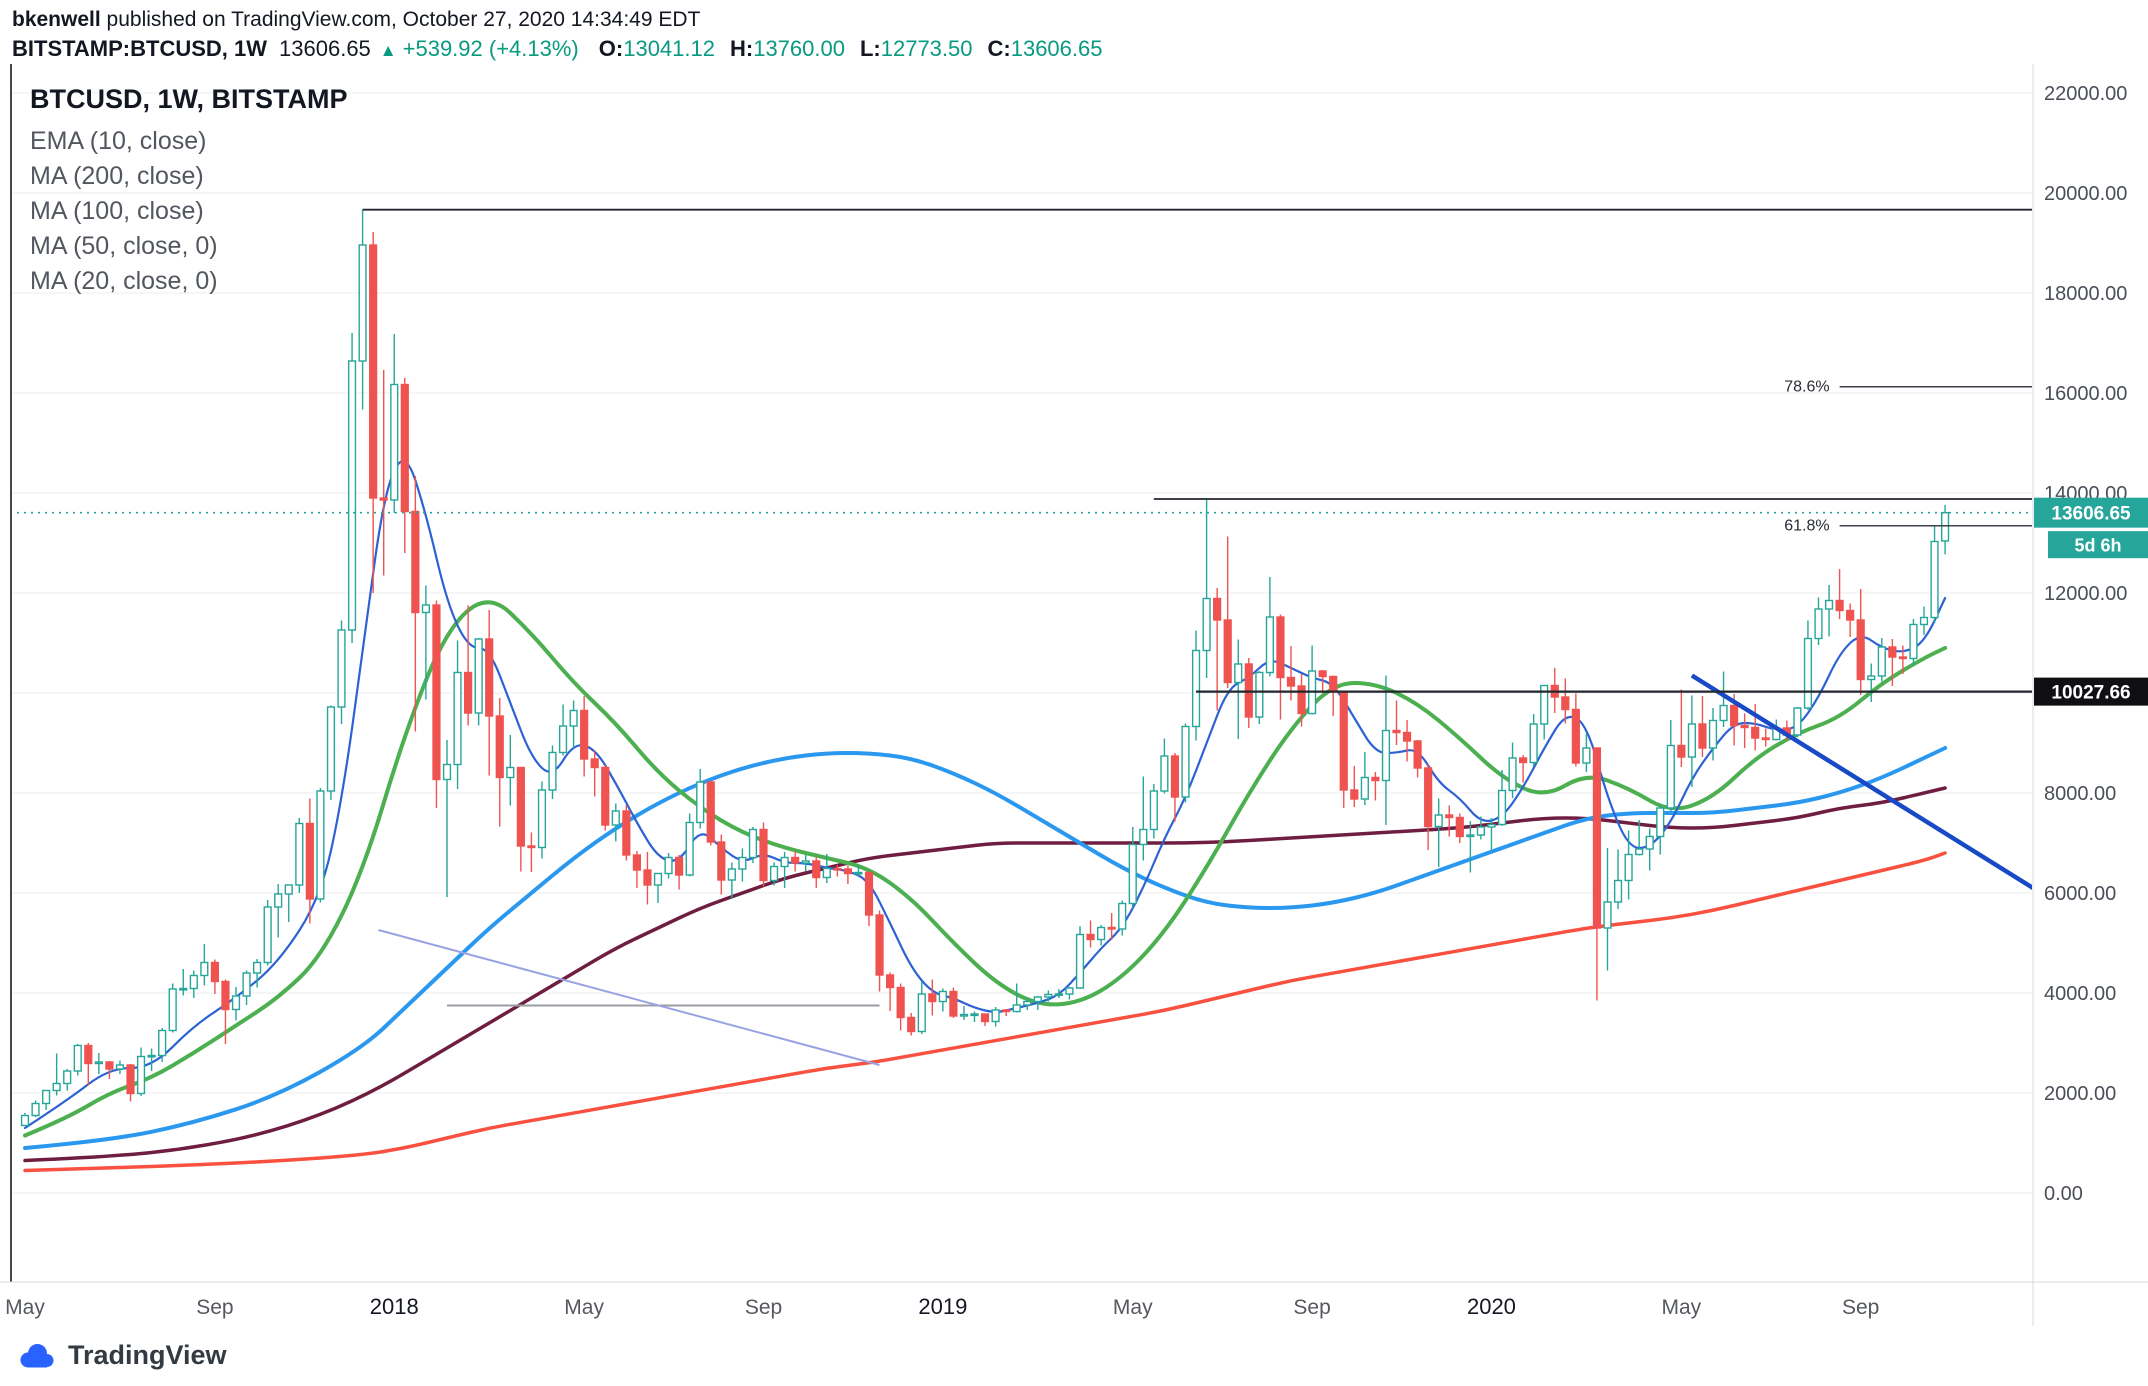 Image resolution: width=2148 pixels, height=1386 pixels. I want to click on legend-item-ema10: EMA (10, close), so click(118, 141).